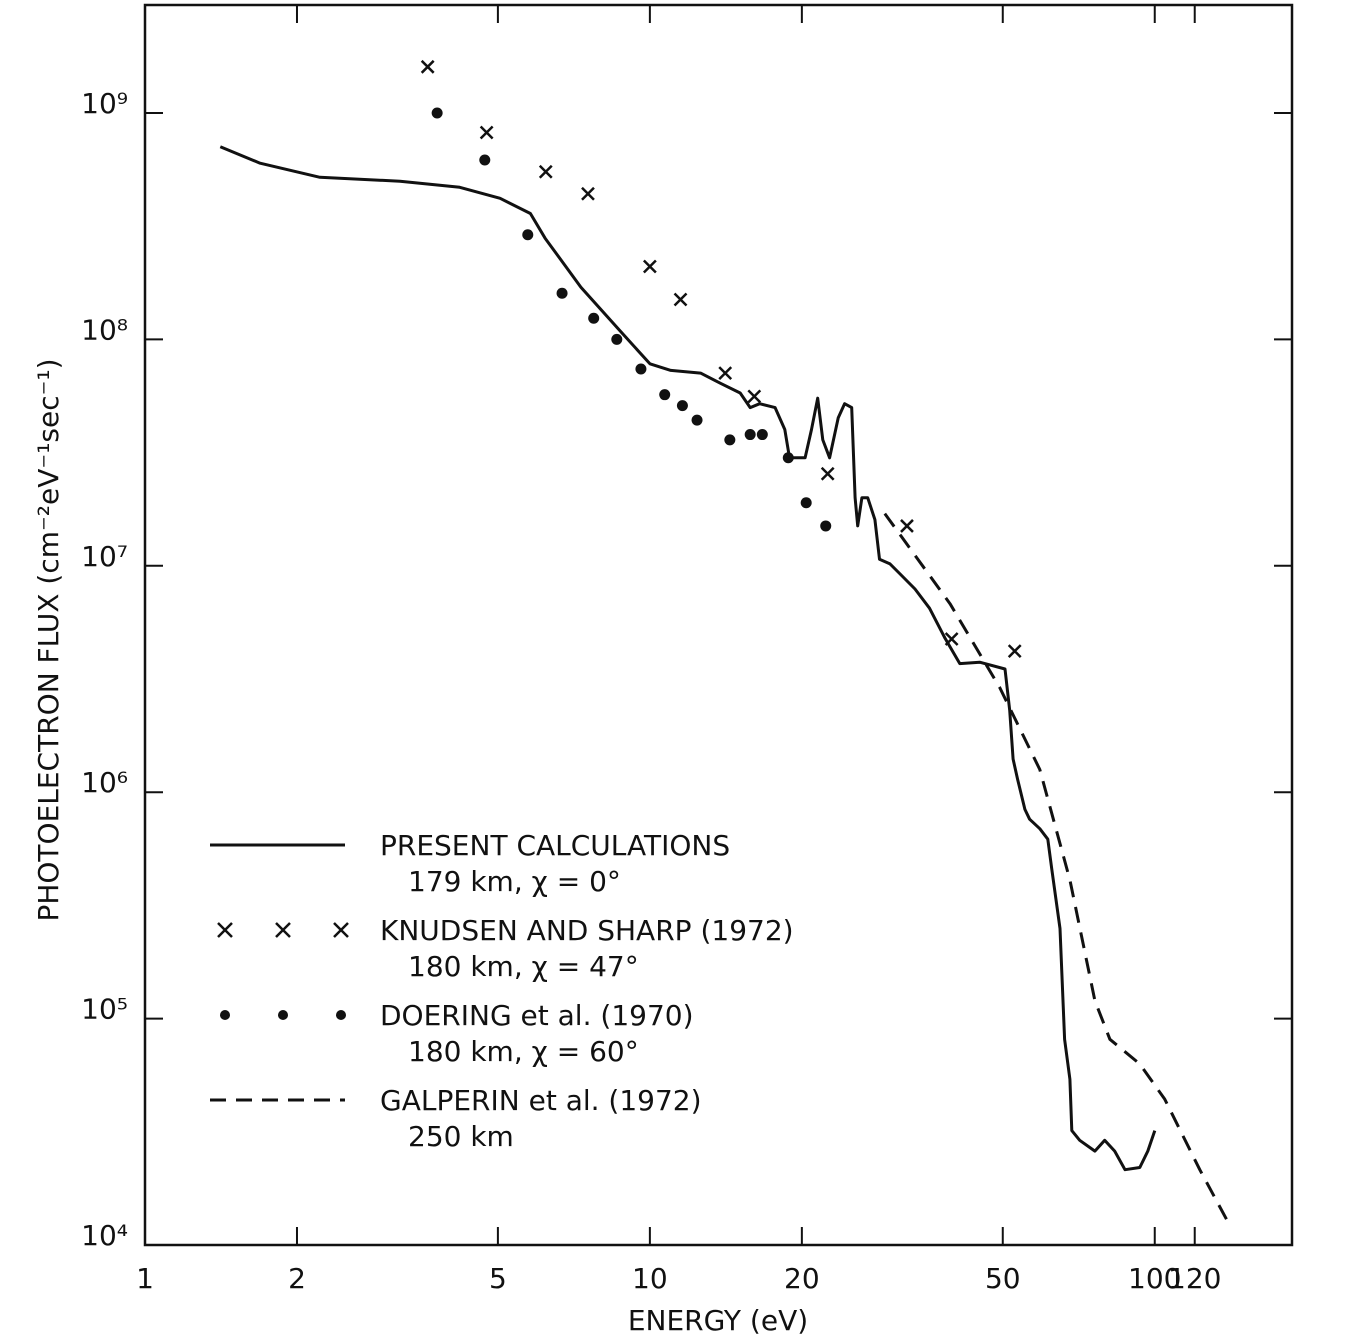 The image size is (1347, 1343). Describe the element at coordinates (48, 639) in the screenshot. I see `y-axis-label: PHOTOELECTRON FLUX (cm⁻²eV⁻¹sec⁻¹)` at that location.